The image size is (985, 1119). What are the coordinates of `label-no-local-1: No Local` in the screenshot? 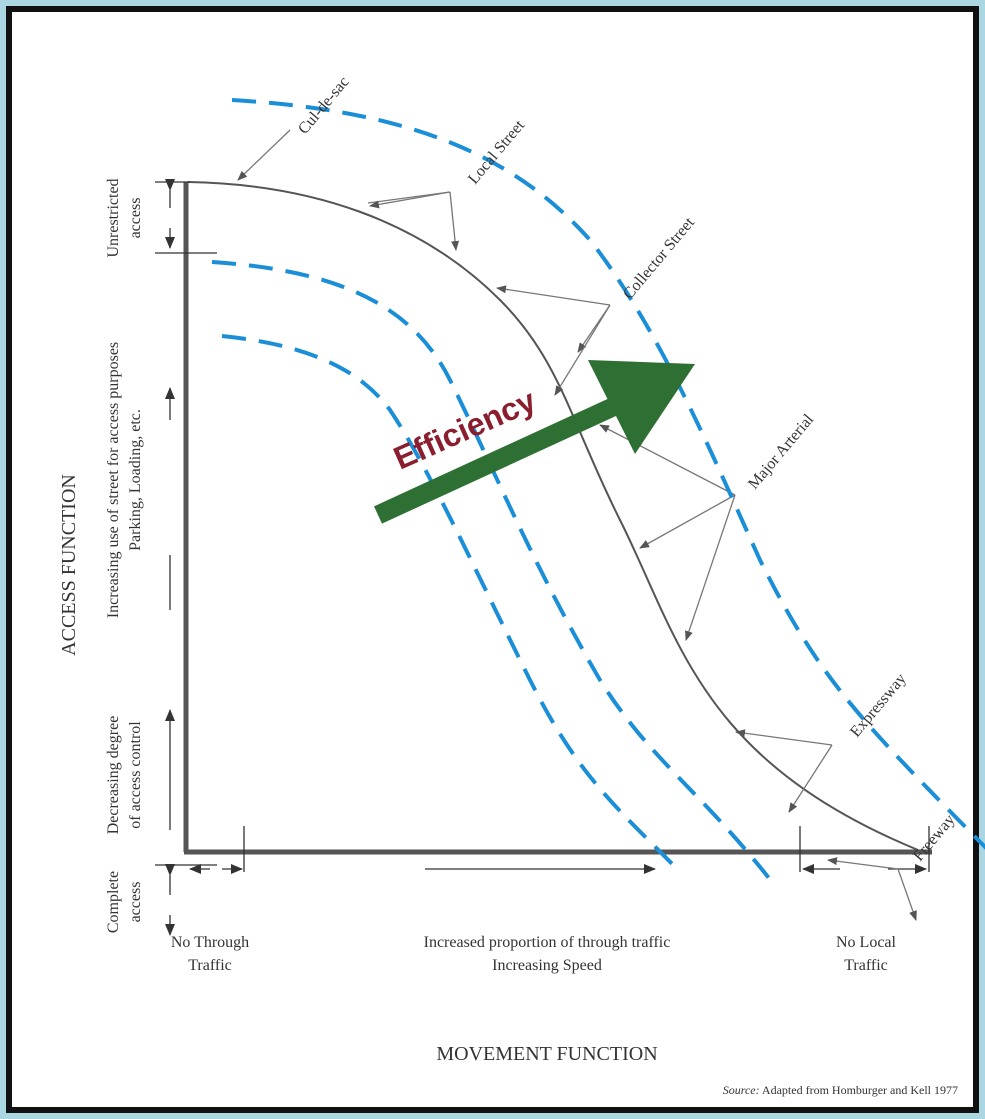 It's located at (866, 942).